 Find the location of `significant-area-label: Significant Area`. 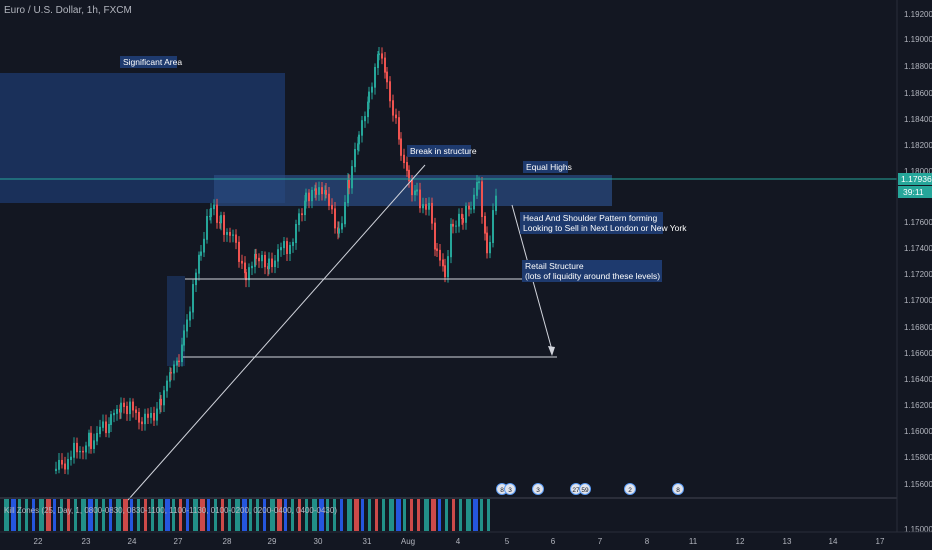

significant-area-label: Significant Area is located at coordinates (152, 62).